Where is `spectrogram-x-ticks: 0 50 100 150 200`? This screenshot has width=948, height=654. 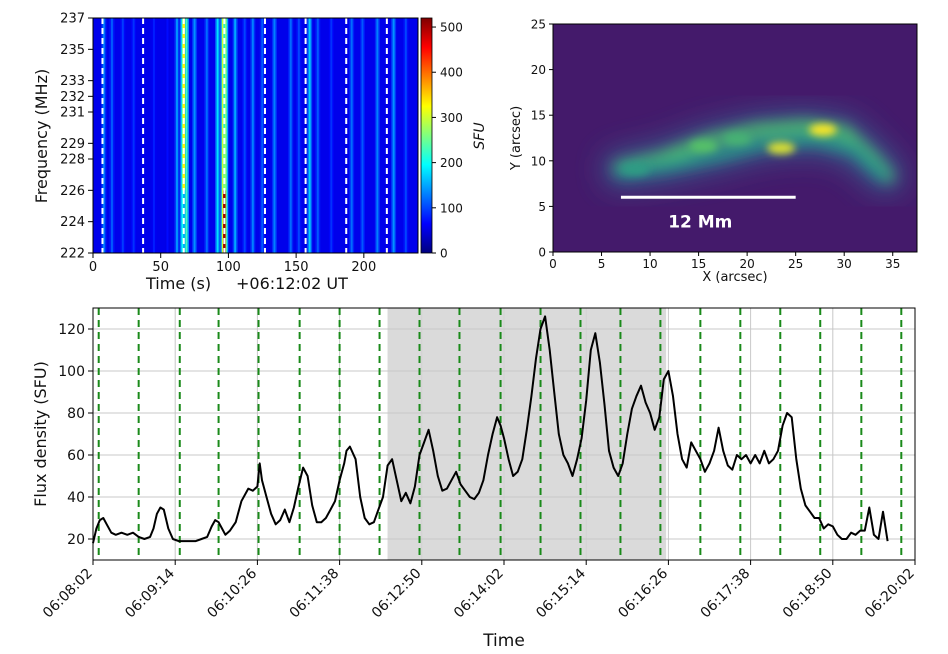
spectrogram-x-ticks: 0 50 100 150 200 is located at coordinates (232, 264).